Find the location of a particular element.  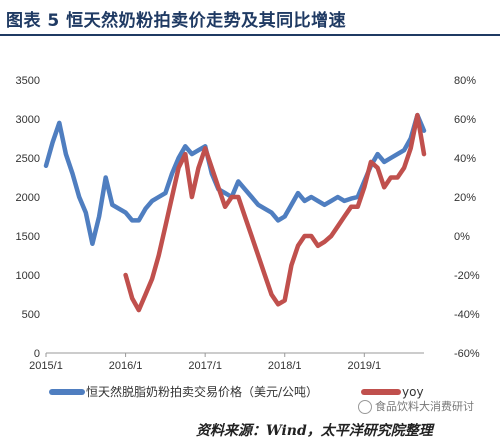

x-tick-label: 2017/1 is located at coordinates (205, 366).